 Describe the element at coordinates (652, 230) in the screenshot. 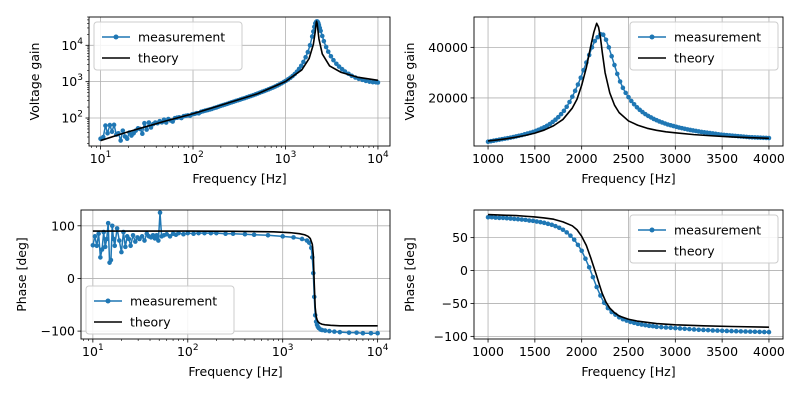

I see `legend-marker-measurement` at that location.